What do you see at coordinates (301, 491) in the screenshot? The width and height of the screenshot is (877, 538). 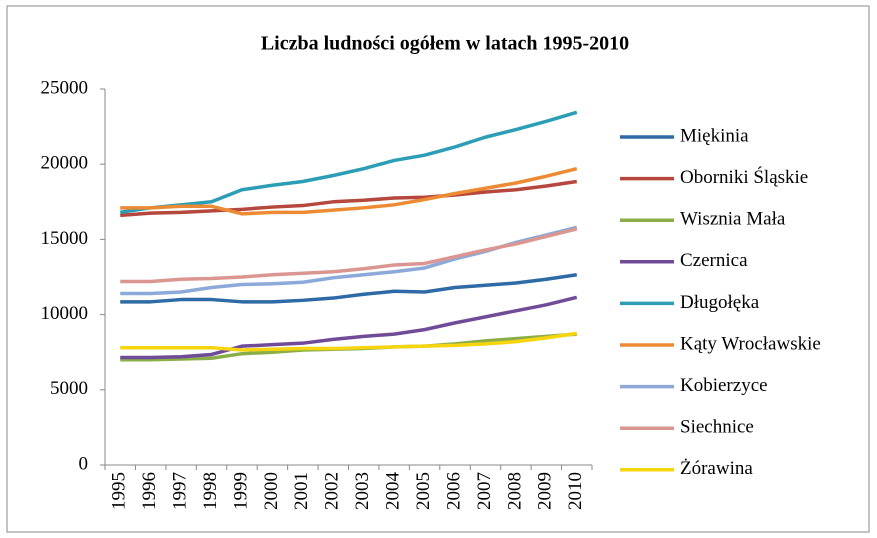 I see `x-tick-label: 2001` at bounding box center [301, 491].